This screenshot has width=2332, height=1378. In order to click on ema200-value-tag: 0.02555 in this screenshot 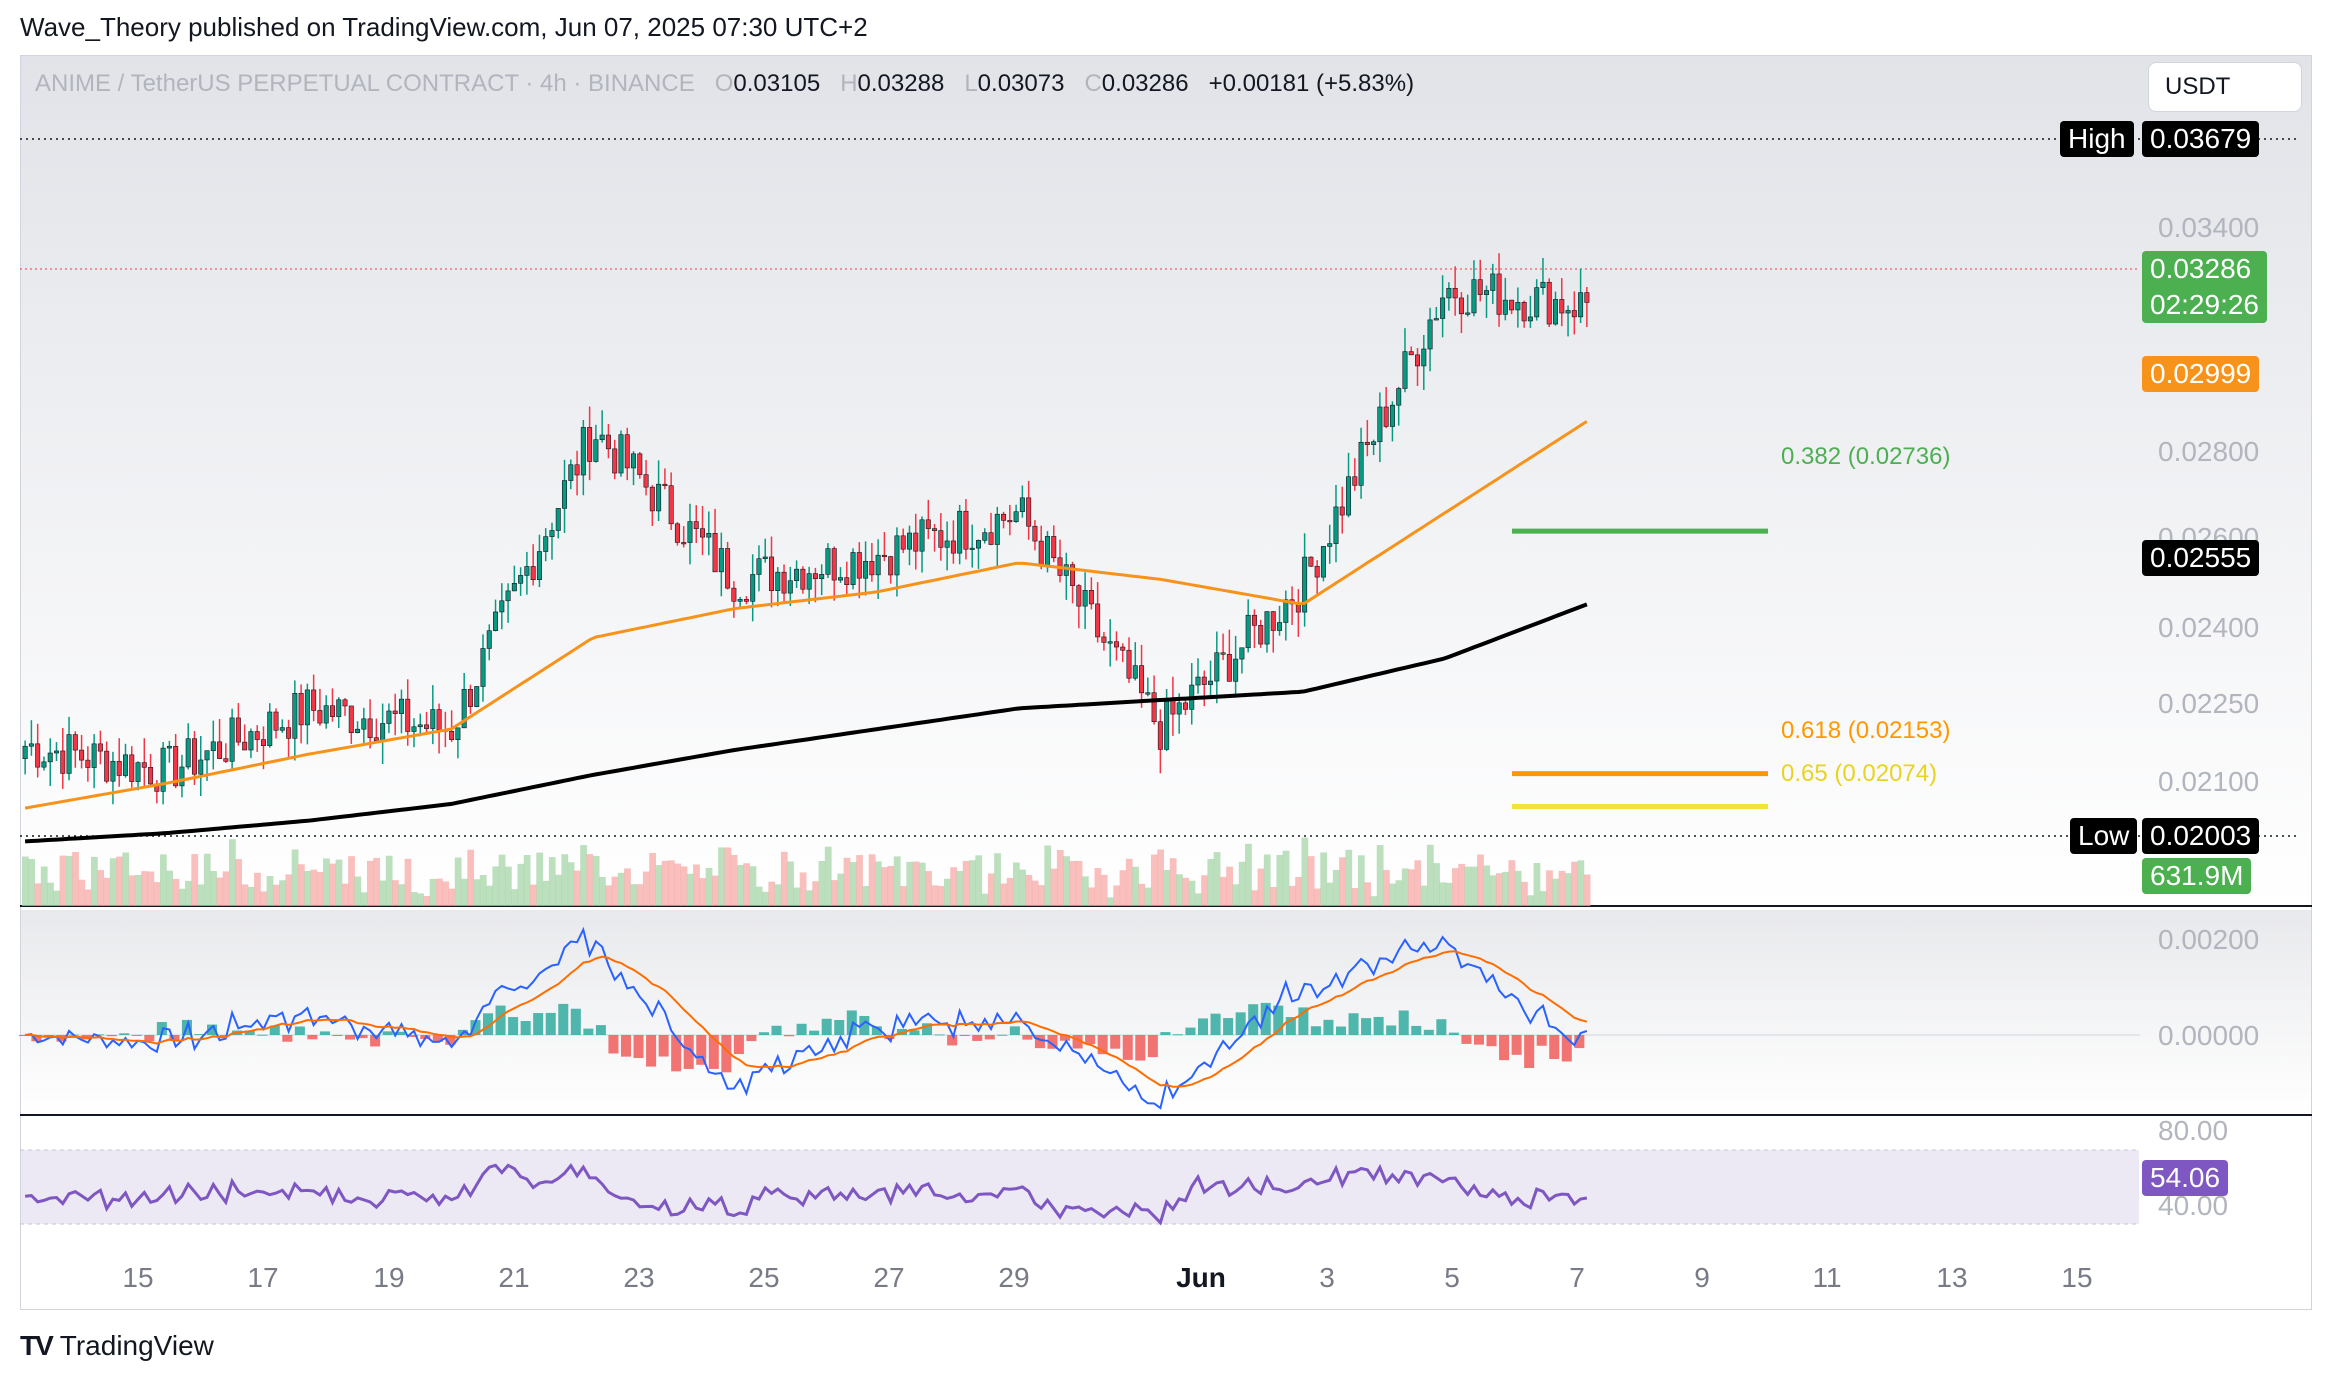, I will do `click(2201, 558)`.